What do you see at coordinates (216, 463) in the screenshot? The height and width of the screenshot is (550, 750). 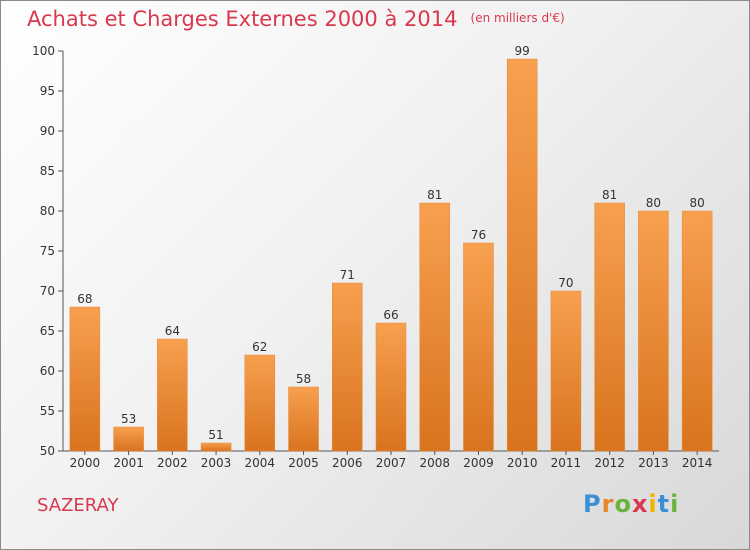 I see `x-tick-label: 2003` at bounding box center [216, 463].